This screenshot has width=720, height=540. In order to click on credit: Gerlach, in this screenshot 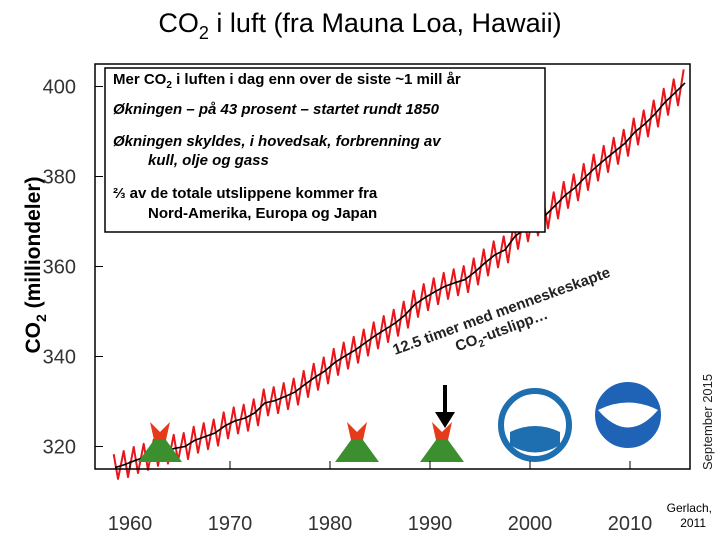, I will do `click(689, 508)`.